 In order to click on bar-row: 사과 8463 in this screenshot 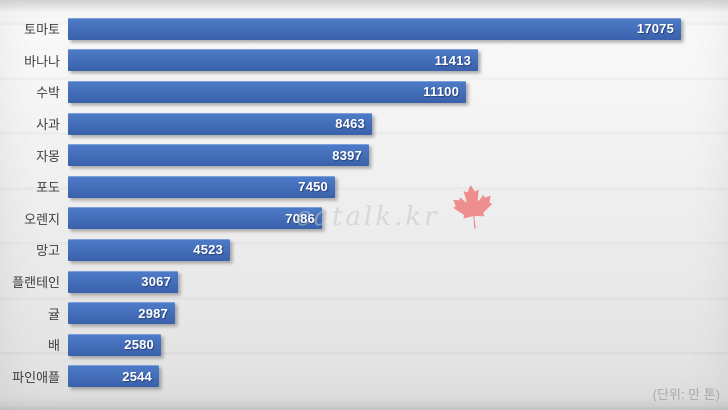, I will do `click(364, 124)`.